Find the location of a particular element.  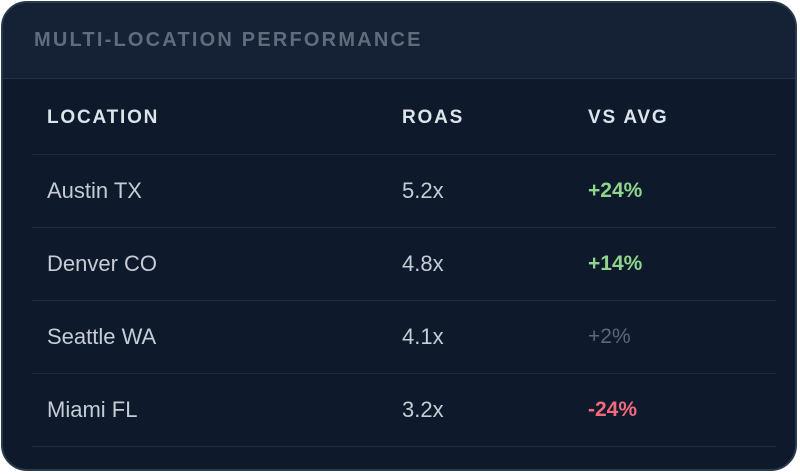

location-cell: Seattle WA is located at coordinates (102, 336).